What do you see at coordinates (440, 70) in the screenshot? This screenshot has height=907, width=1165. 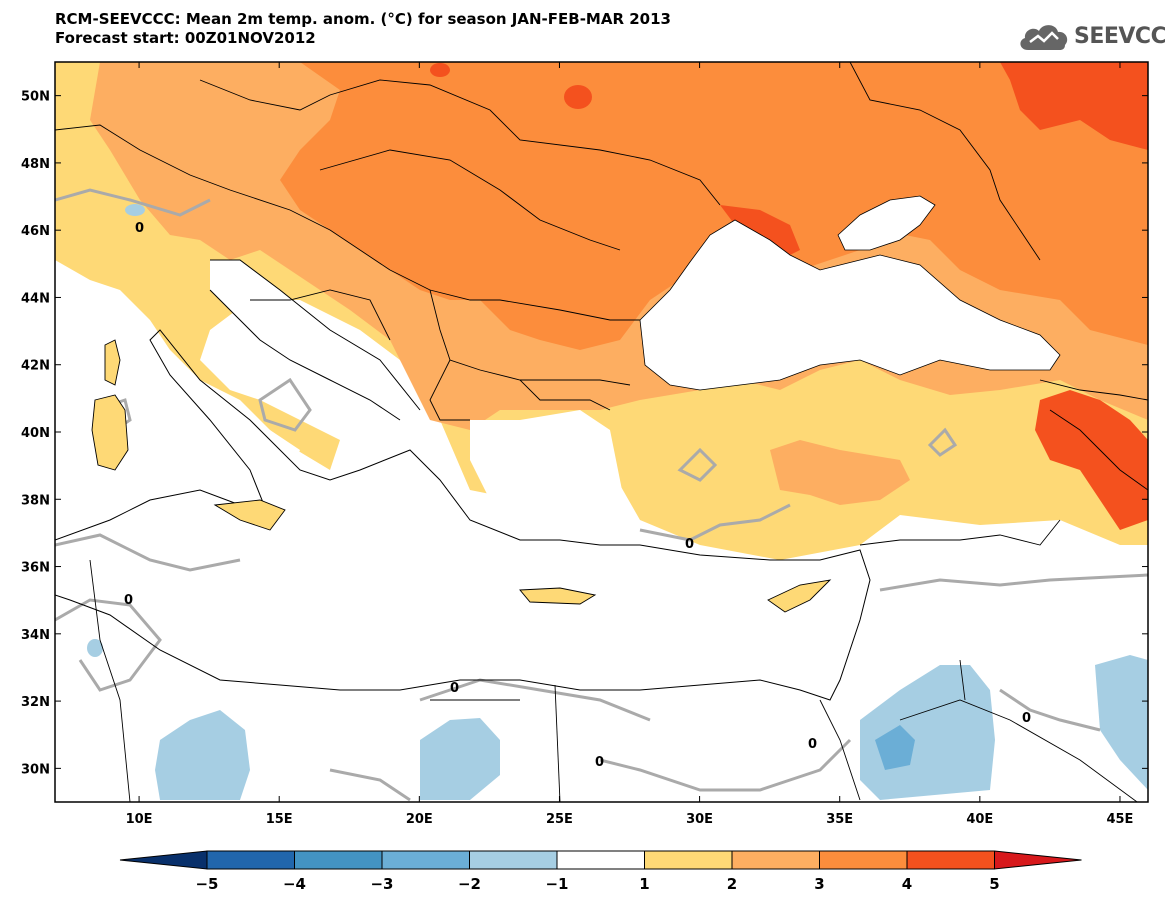 I see `anomaly-area-4-5-north` at bounding box center [440, 70].